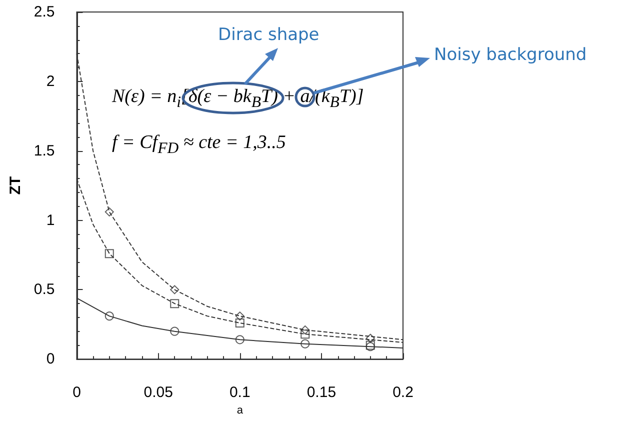  What do you see at coordinates (50, 81) in the screenshot?
I see `y-tick-label: 2` at bounding box center [50, 81].